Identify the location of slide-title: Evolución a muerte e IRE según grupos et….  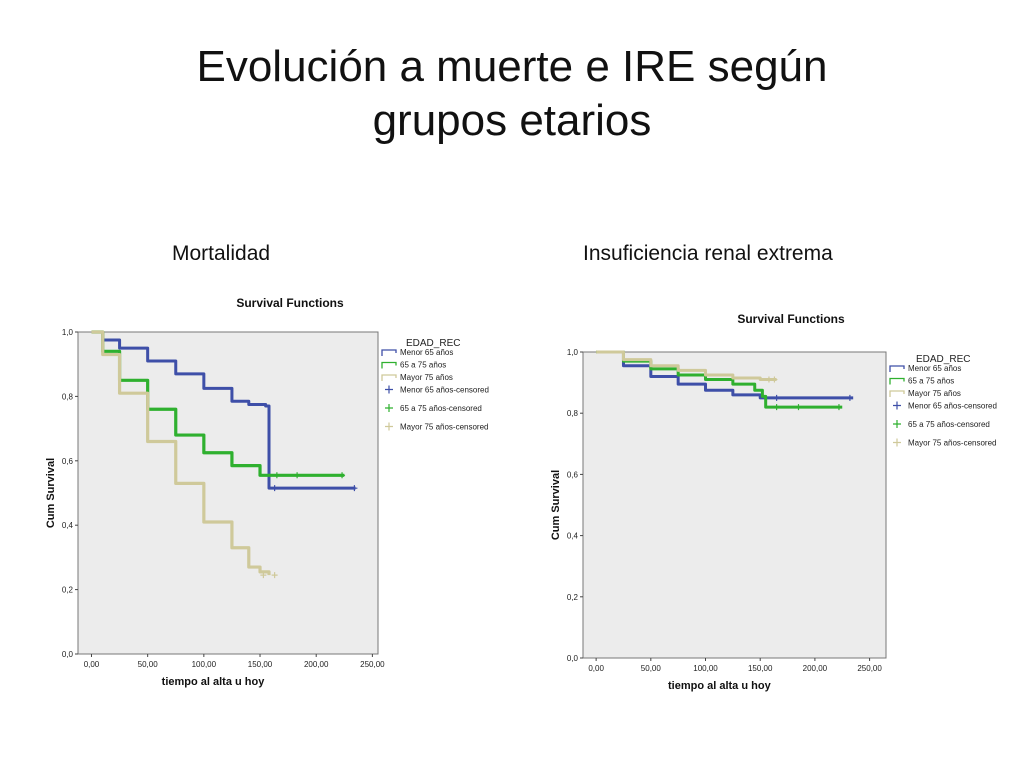
(512, 94).